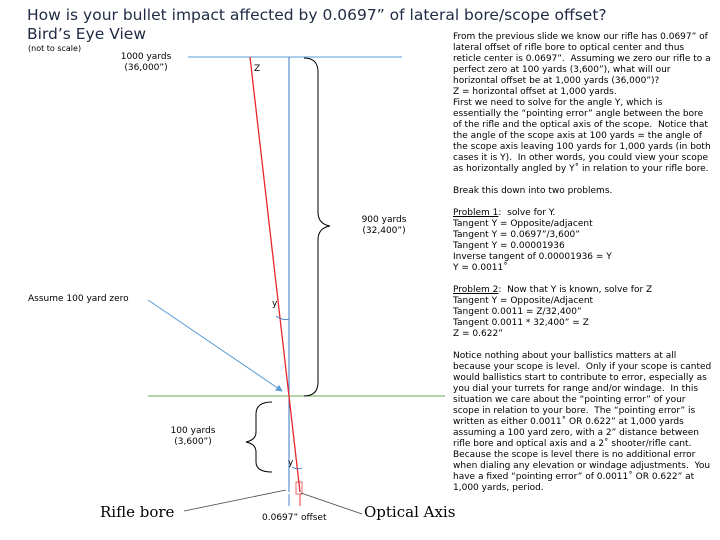 The height and width of the screenshot is (540, 720). Describe the element at coordinates (78, 299) in the screenshot. I see `label-assume-zero: Assume 100 yard zero` at that location.